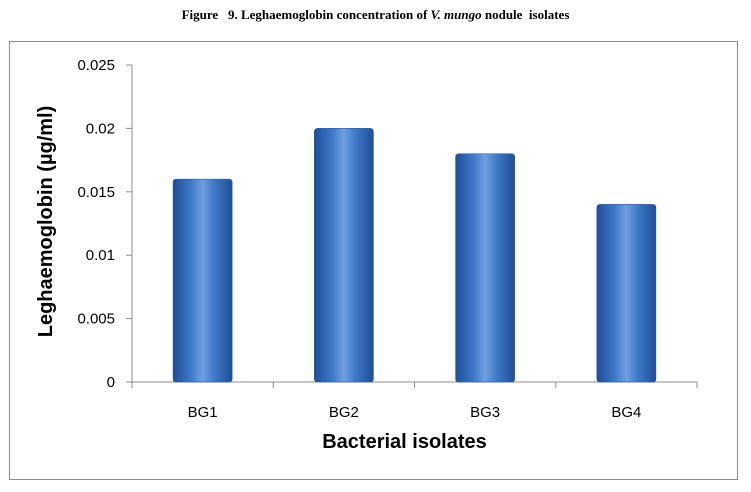 This screenshot has width=751, height=492. What do you see at coordinates (485, 412) in the screenshot?
I see `x-tick-label: BG3` at bounding box center [485, 412].